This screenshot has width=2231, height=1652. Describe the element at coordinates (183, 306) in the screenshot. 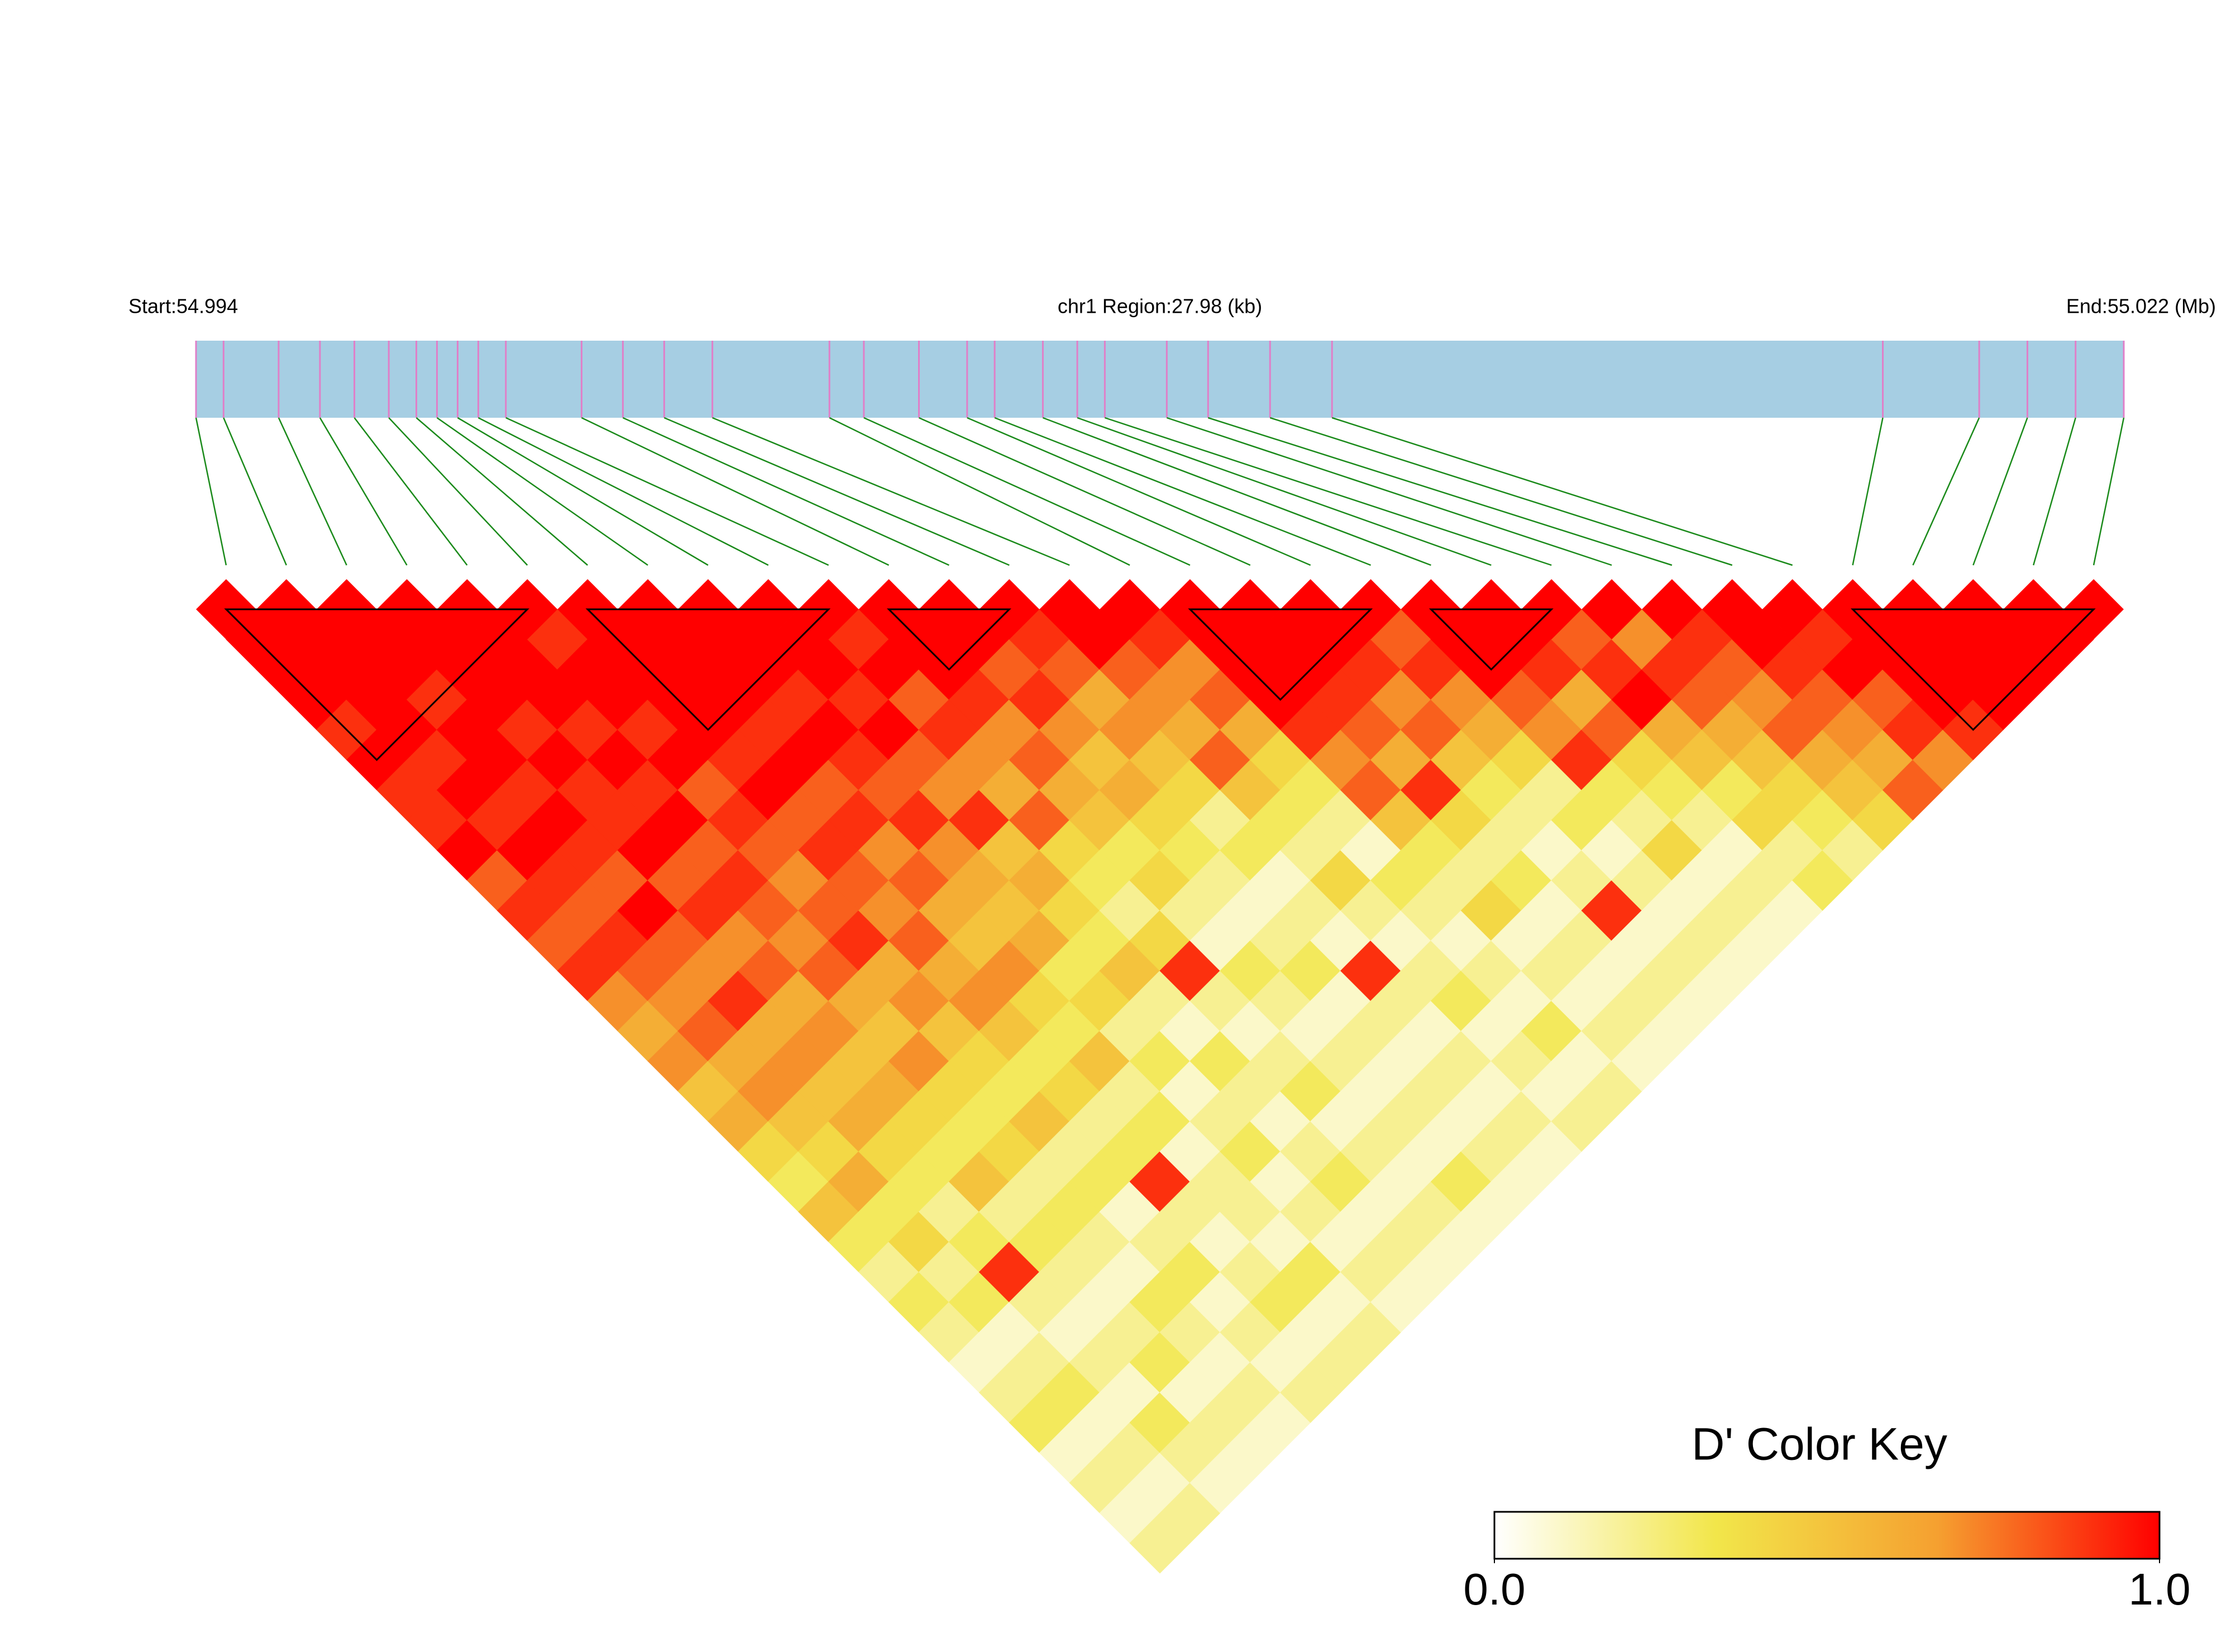

I see `start-label: Start:54.994` at that location.